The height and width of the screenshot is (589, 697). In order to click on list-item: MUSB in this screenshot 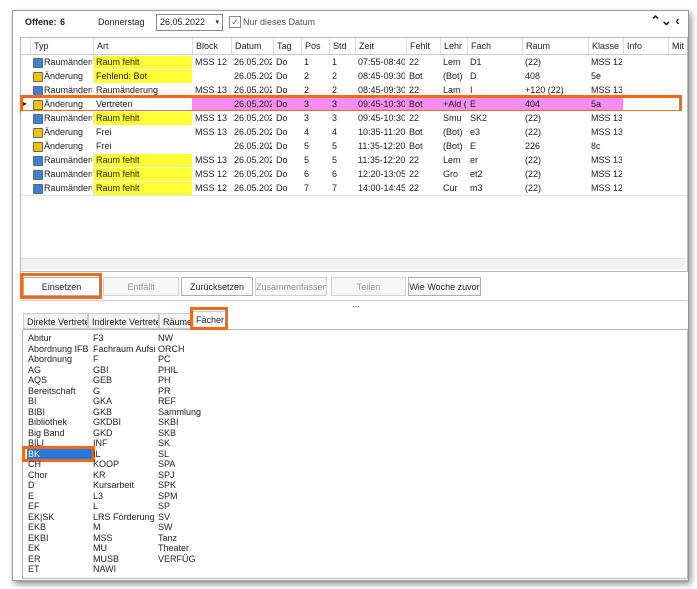, I will do `click(106, 558)`.